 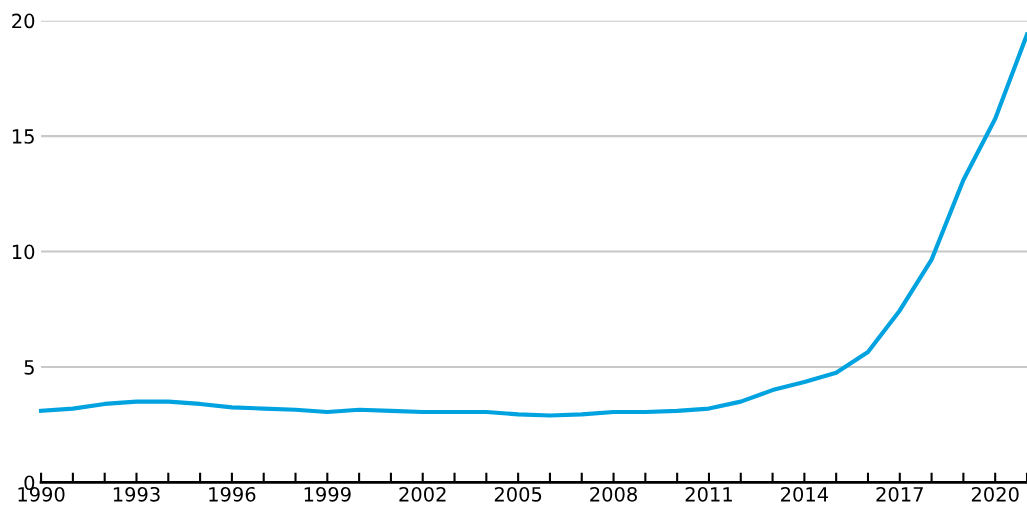 What do you see at coordinates (708, 494) in the screenshot?
I see `x-tick-label: 2011` at bounding box center [708, 494].